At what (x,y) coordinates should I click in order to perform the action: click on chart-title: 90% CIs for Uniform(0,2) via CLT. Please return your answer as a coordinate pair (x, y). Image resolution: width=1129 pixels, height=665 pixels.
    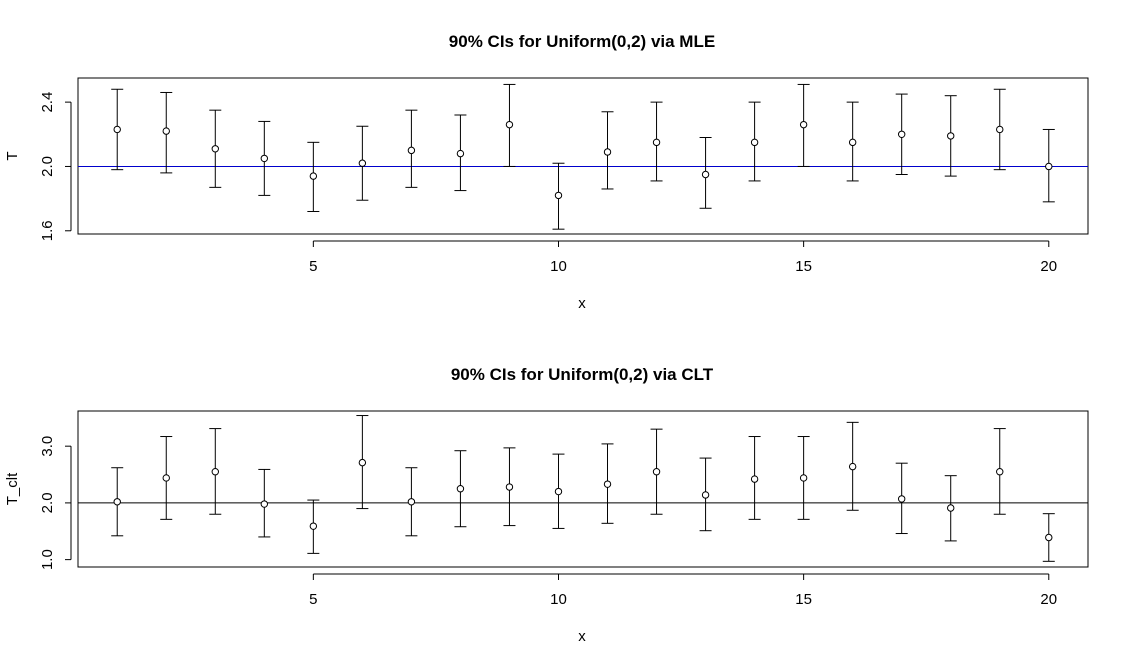
    Looking at the image, I should click on (582, 374).